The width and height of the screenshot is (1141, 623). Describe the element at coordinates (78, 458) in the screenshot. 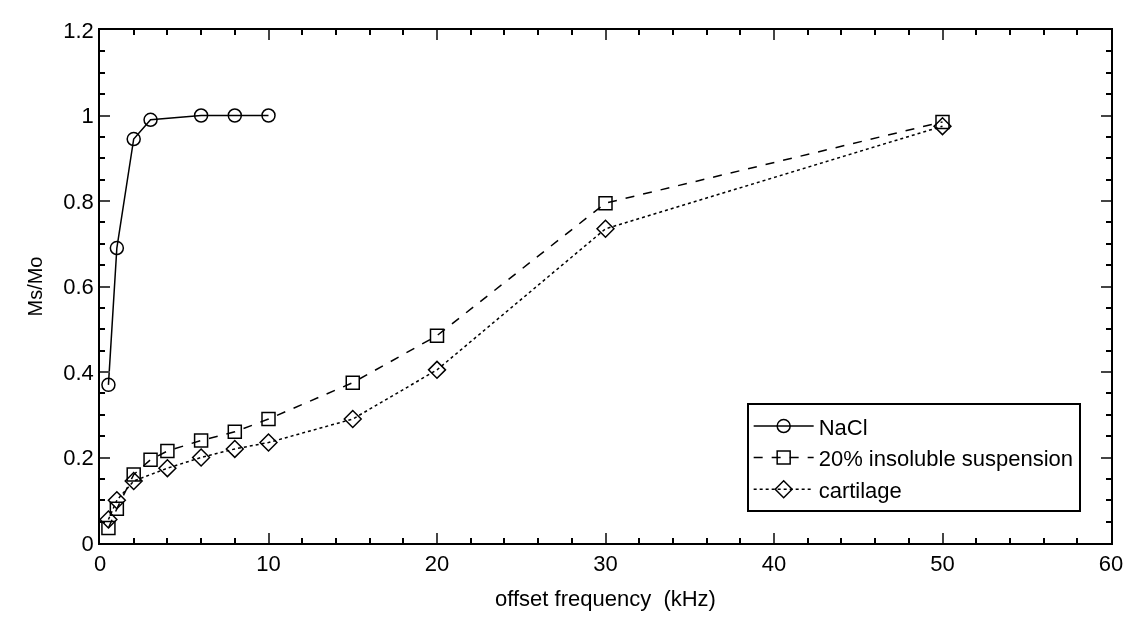

I see `y-tick-label: 0.2` at that location.